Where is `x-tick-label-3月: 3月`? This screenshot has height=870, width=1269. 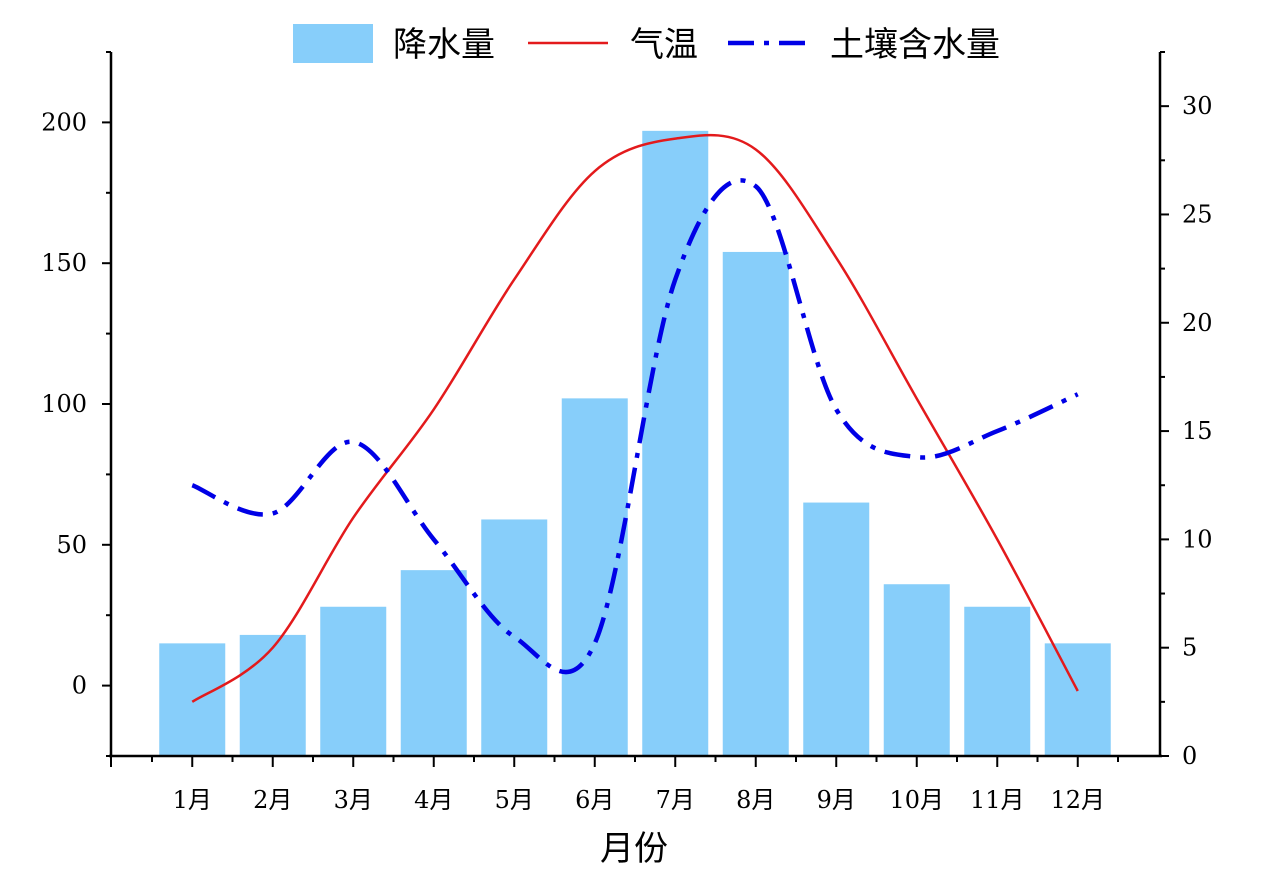 x-tick-label-3月: 3月 is located at coordinates (353, 800).